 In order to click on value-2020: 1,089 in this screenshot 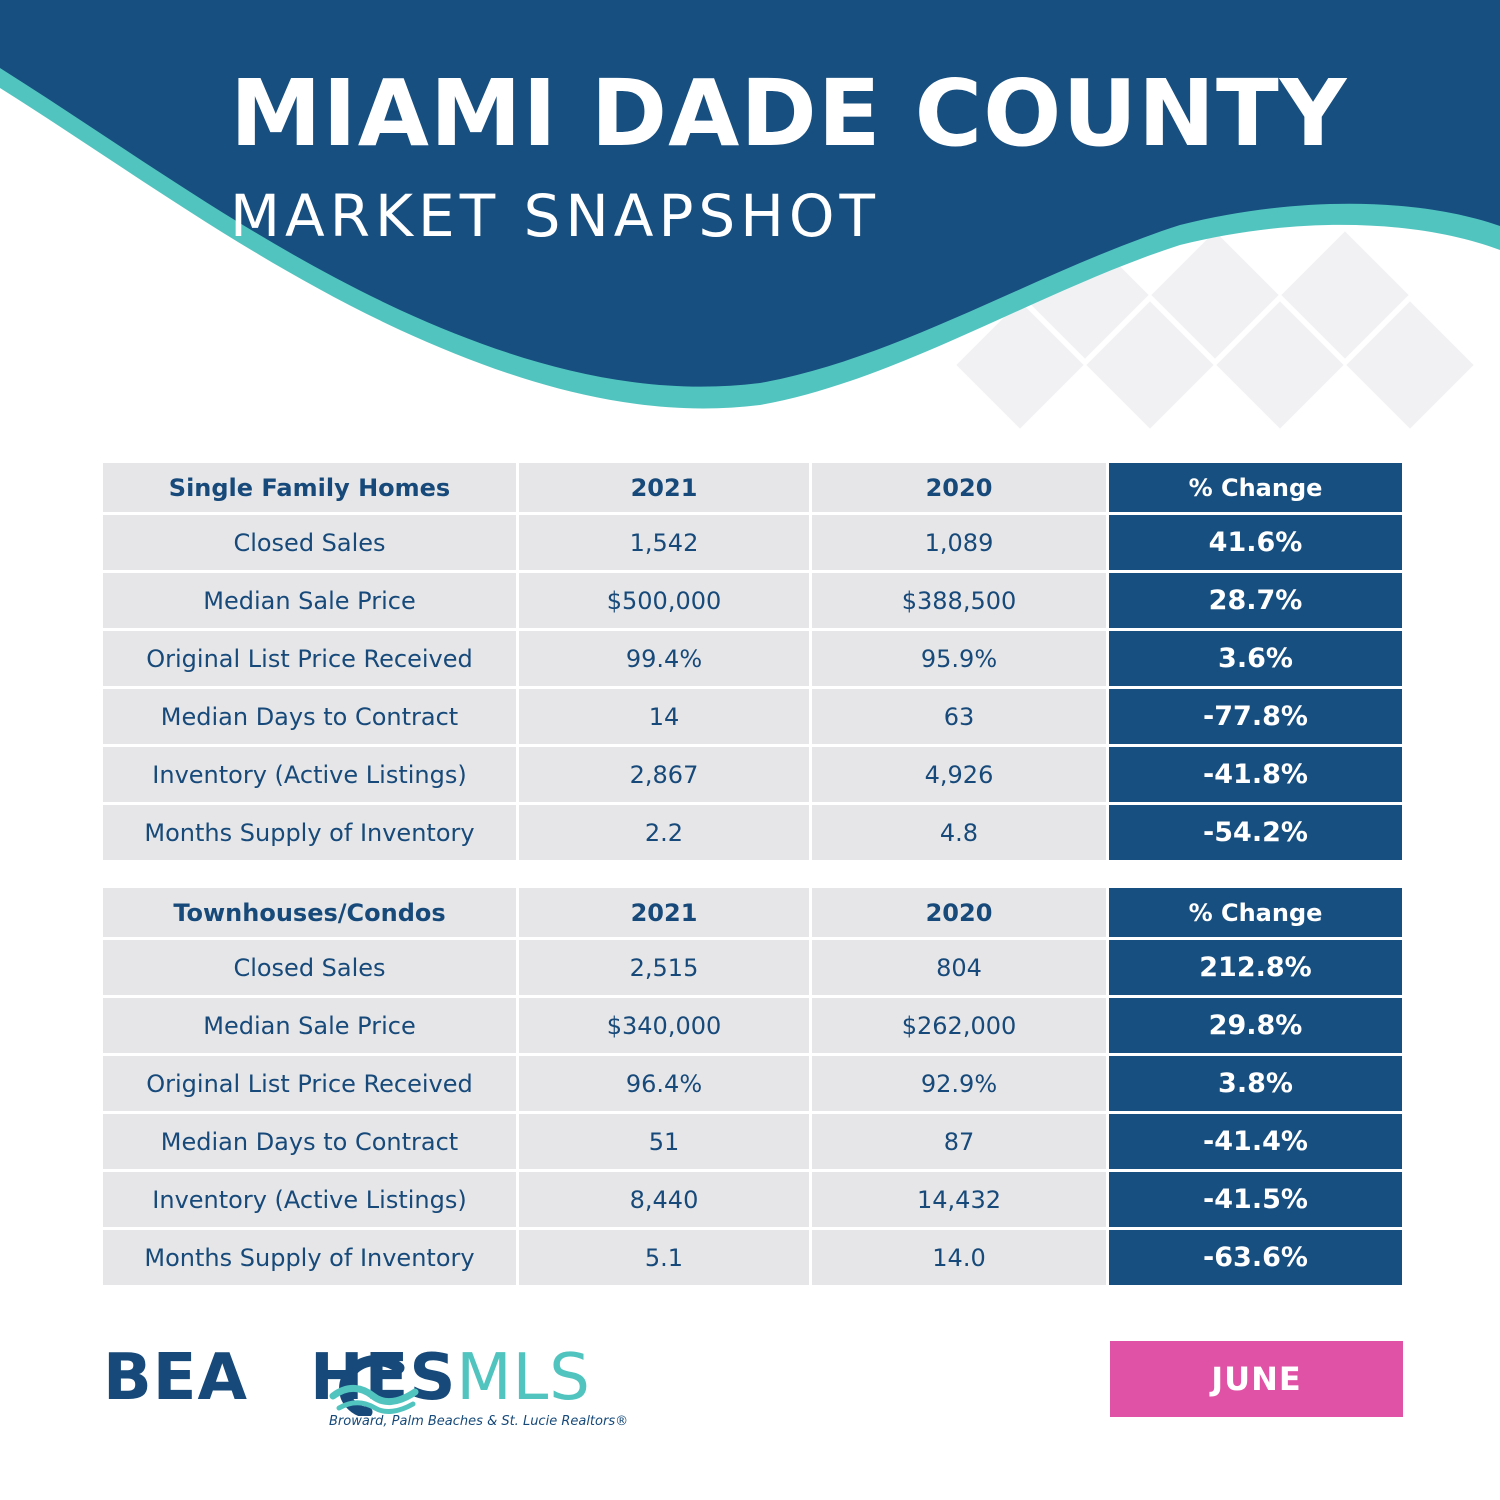, I will do `click(959, 542)`.